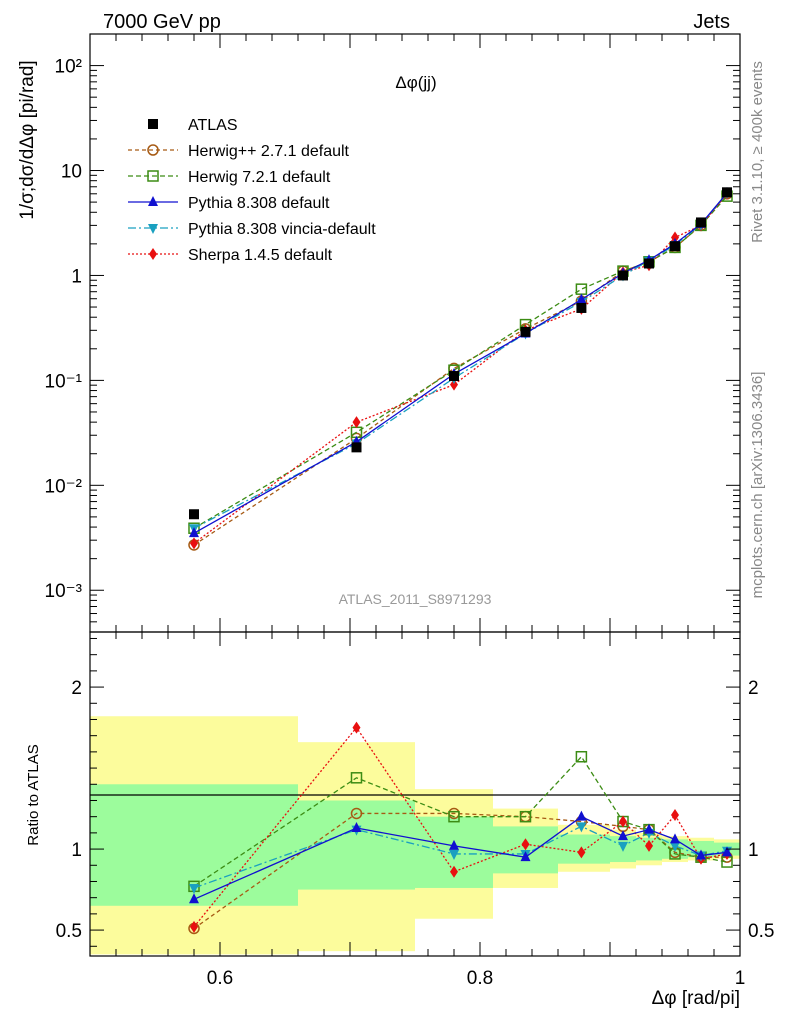 The image size is (786, 1024). Describe the element at coordinates (69, 931) in the screenshot. I see `ratio-y-tick-label-left: 0.5` at that location.